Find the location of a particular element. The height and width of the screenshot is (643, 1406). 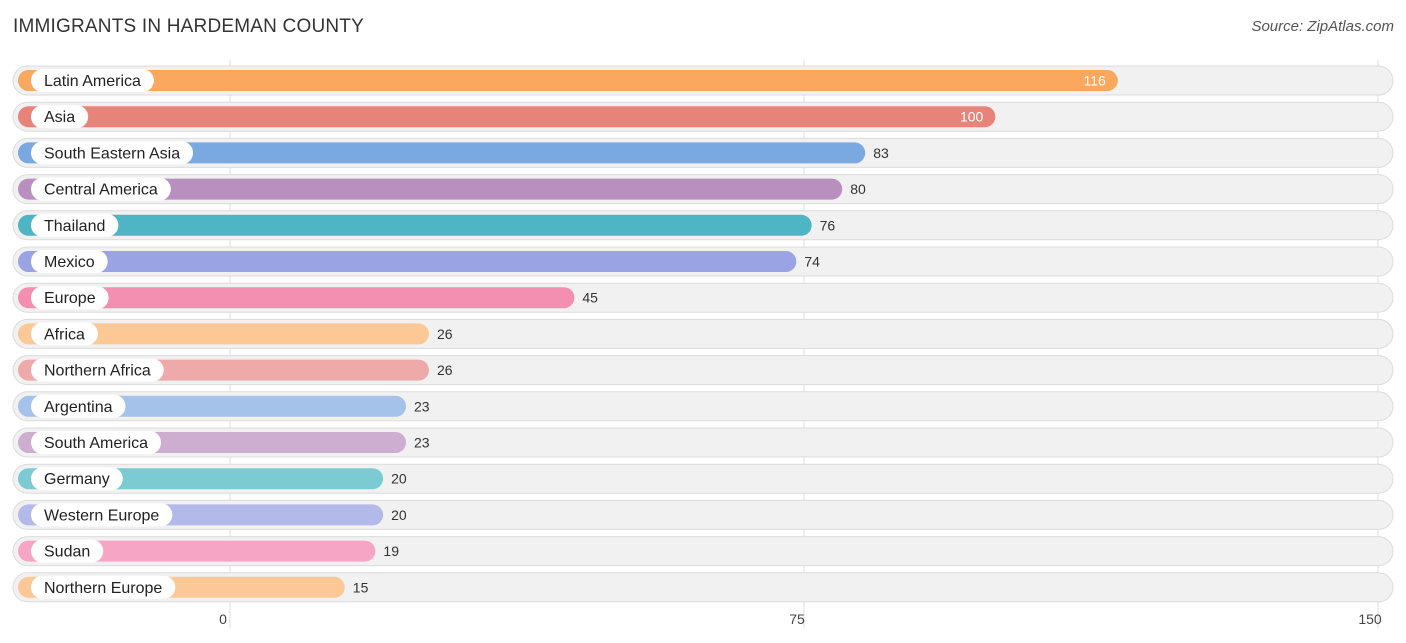

x-tick-label: 0 is located at coordinates (223, 619).